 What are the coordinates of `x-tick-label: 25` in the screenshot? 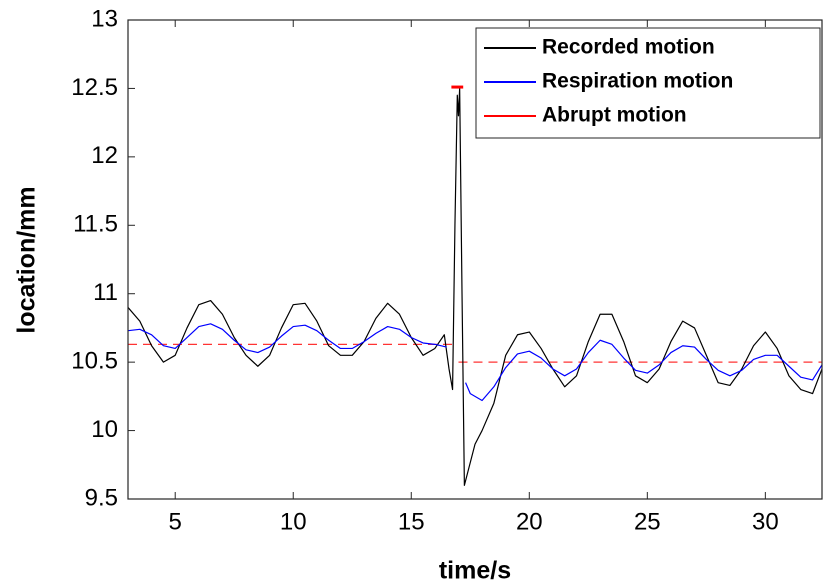 It's located at (647, 521).